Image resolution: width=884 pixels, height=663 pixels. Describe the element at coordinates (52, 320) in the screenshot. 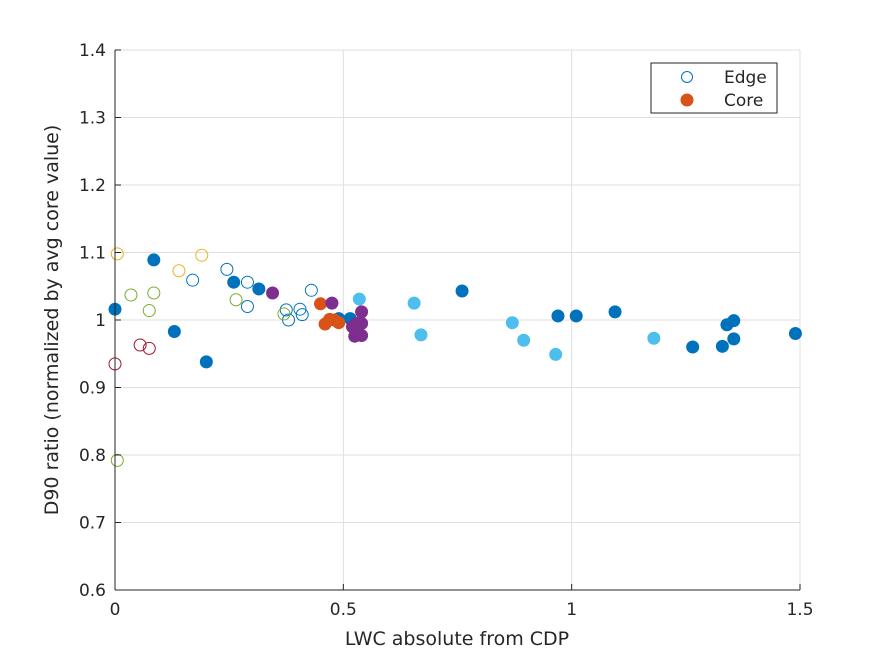

I see `y-axis-label: D90 ratio (normalized by avg core value)` at that location.